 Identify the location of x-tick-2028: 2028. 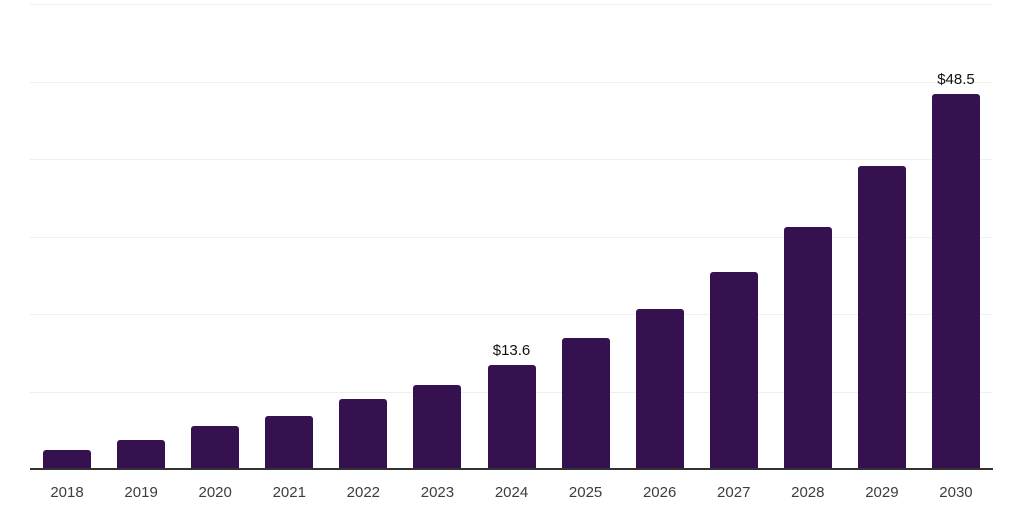
(808, 492).